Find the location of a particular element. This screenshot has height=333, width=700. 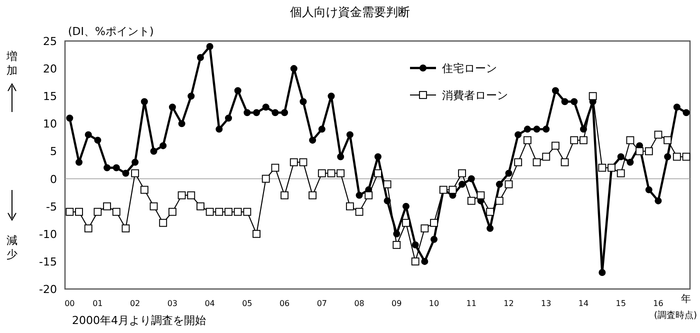

xtick: 14 is located at coordinates (583, 303).